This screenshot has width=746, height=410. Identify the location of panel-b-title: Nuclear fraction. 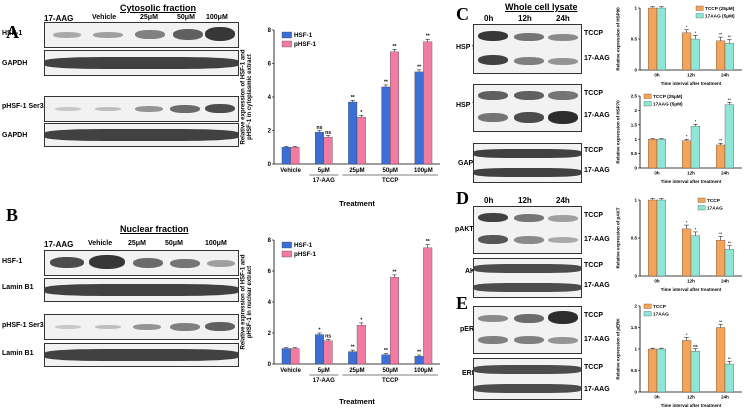
(154, 229).